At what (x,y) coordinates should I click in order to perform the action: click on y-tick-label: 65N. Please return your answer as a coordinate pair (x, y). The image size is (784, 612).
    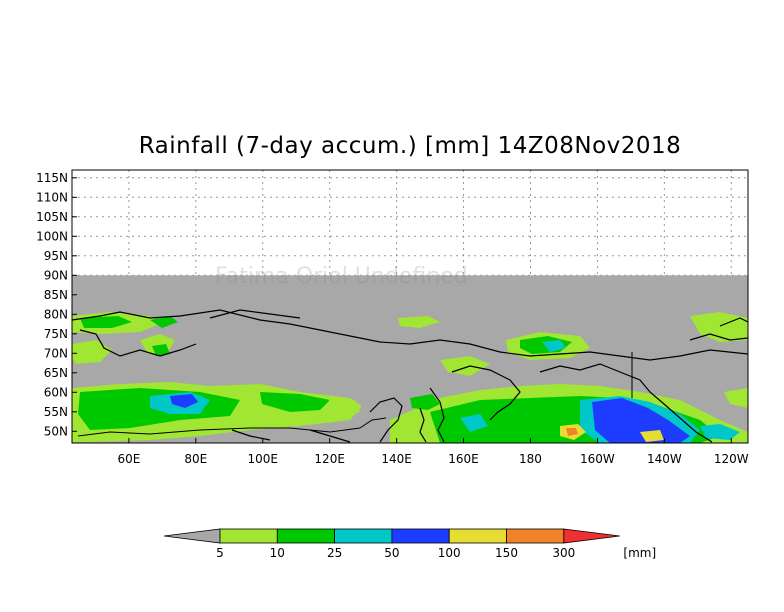
    Looking at the image, I should click on (56, 373).